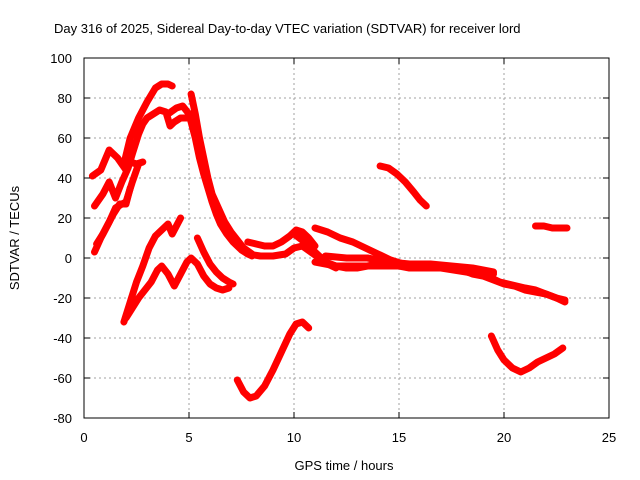 Image resolution: width=640 pixels, height=480 pixels. I want to click on x-tick-label: 0, so click(83, 437).